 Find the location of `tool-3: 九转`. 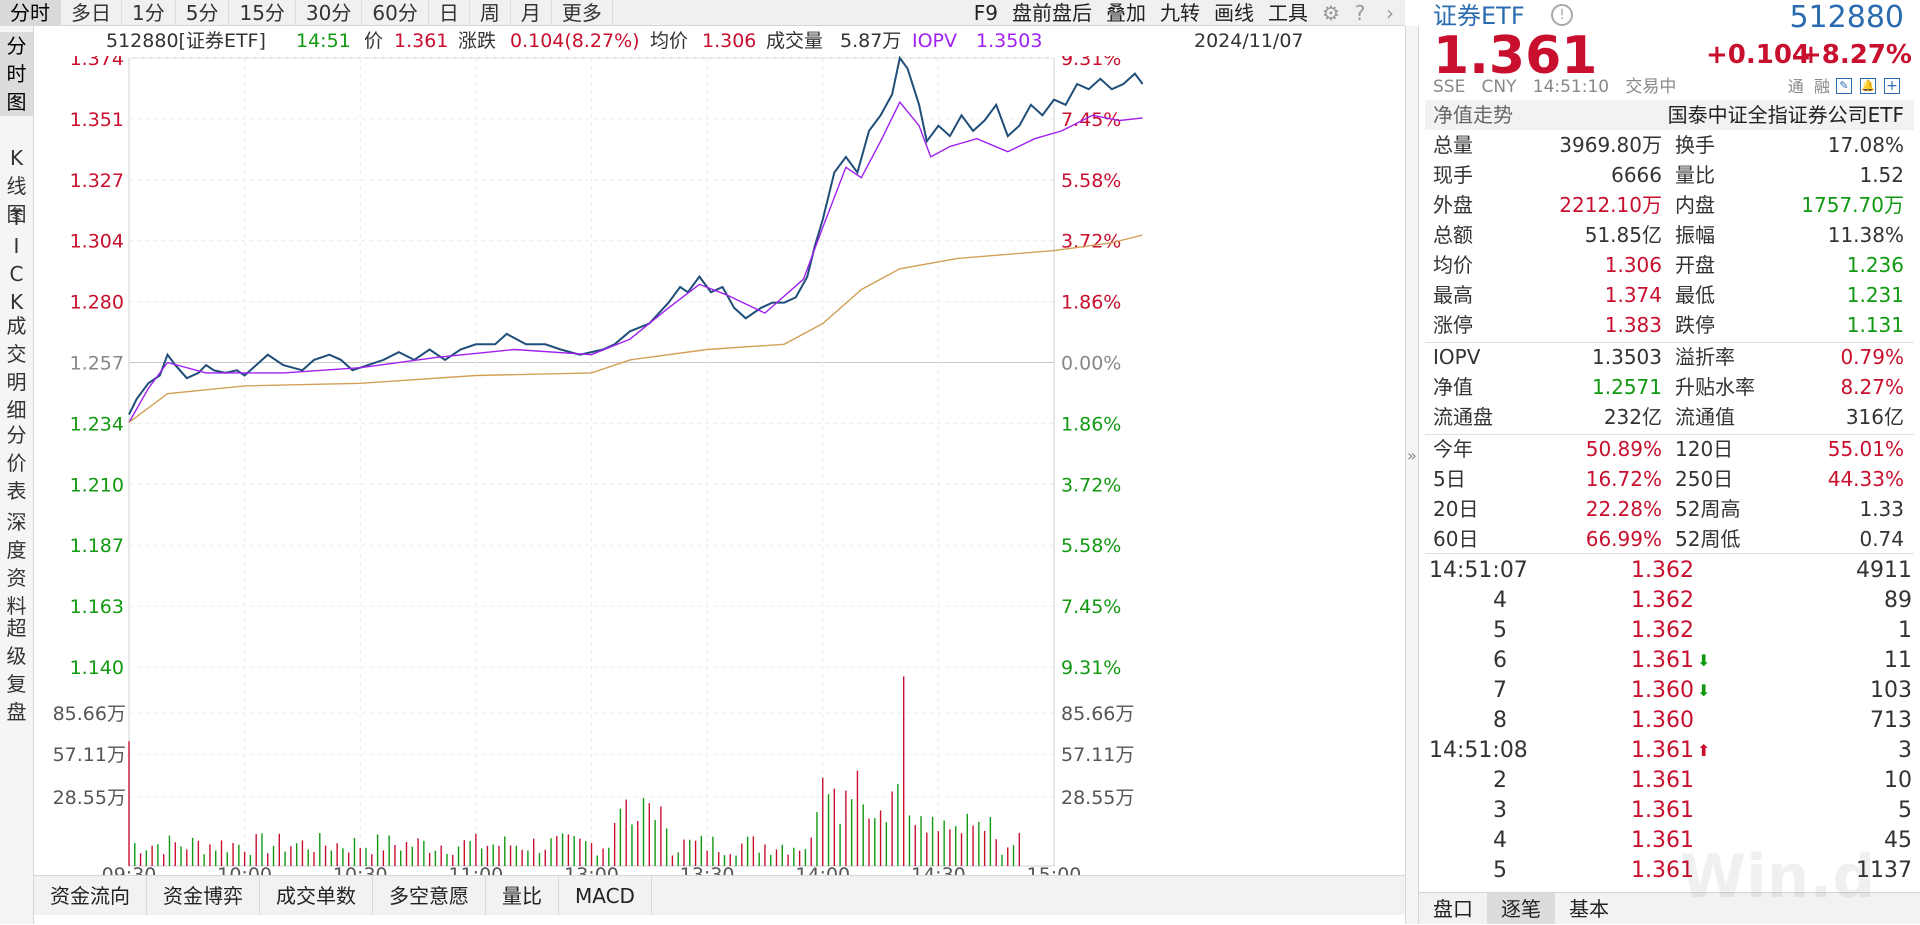

tool-3: 九转 is located at coordinates (1180, 13).